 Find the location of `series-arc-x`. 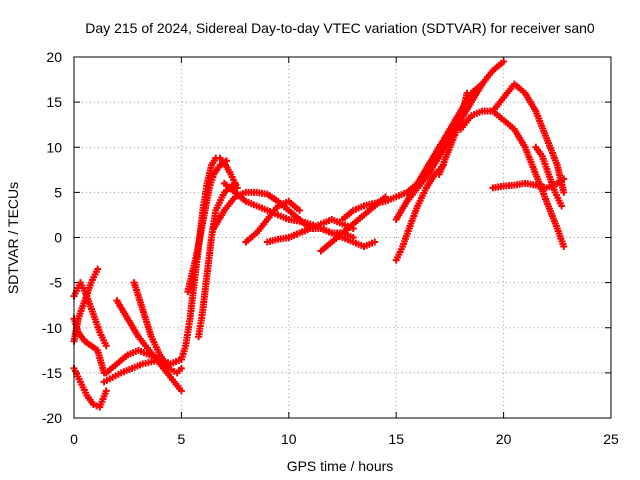

series-arc-x is located at coordinates (528, 138).